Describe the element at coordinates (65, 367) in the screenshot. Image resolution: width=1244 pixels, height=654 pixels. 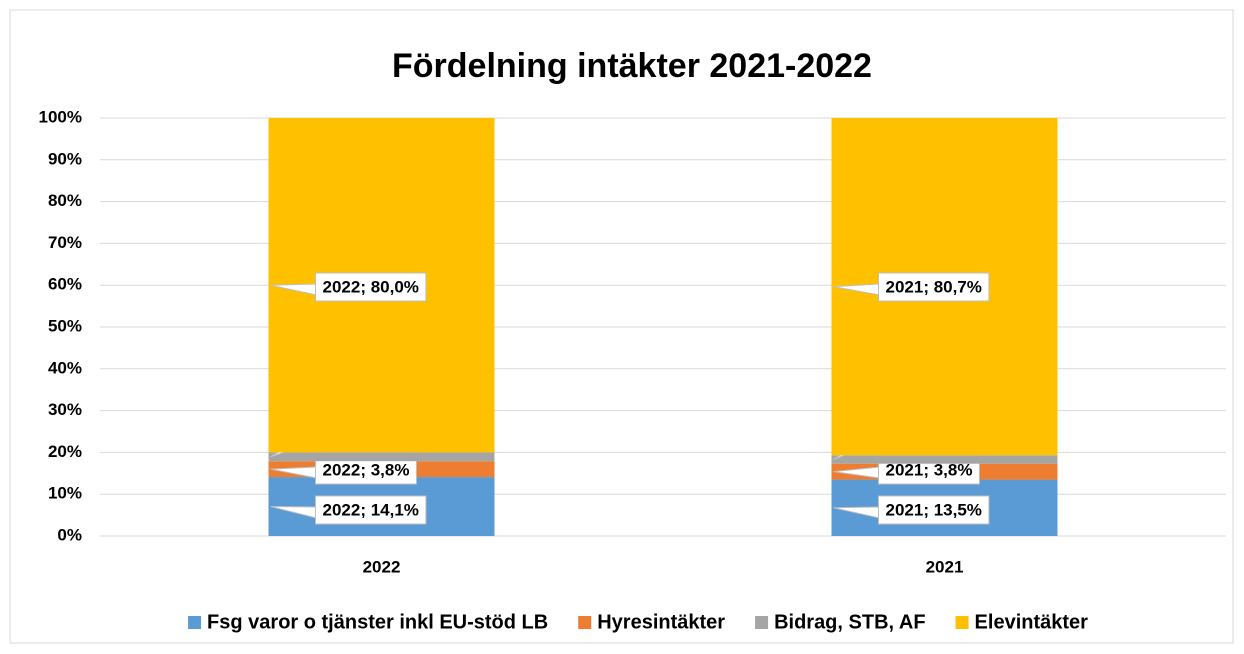
I see `y-tick-label: 40%` at that location.